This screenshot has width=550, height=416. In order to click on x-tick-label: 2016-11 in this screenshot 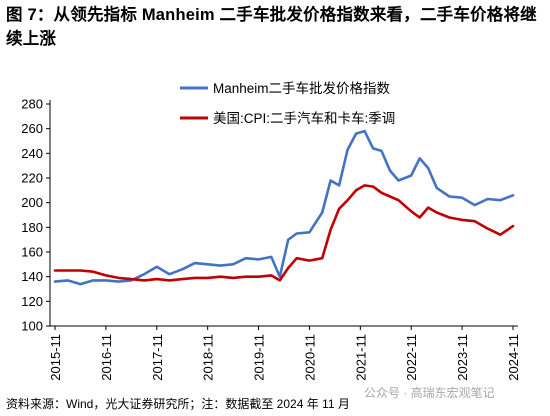, I will do `click(106, 357)`.